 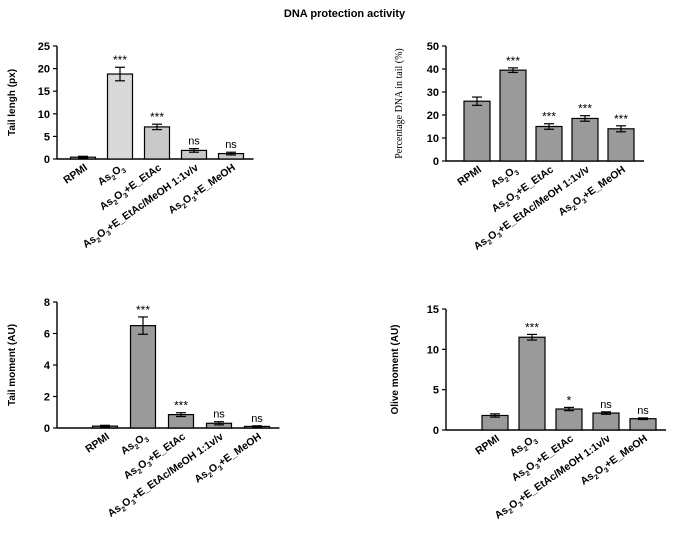 What do you see at coordinates (399, 103) in the screenshot?
I see `y-axis-title: Percentage DNA in tail (%)` at bounding box center [399, 103].